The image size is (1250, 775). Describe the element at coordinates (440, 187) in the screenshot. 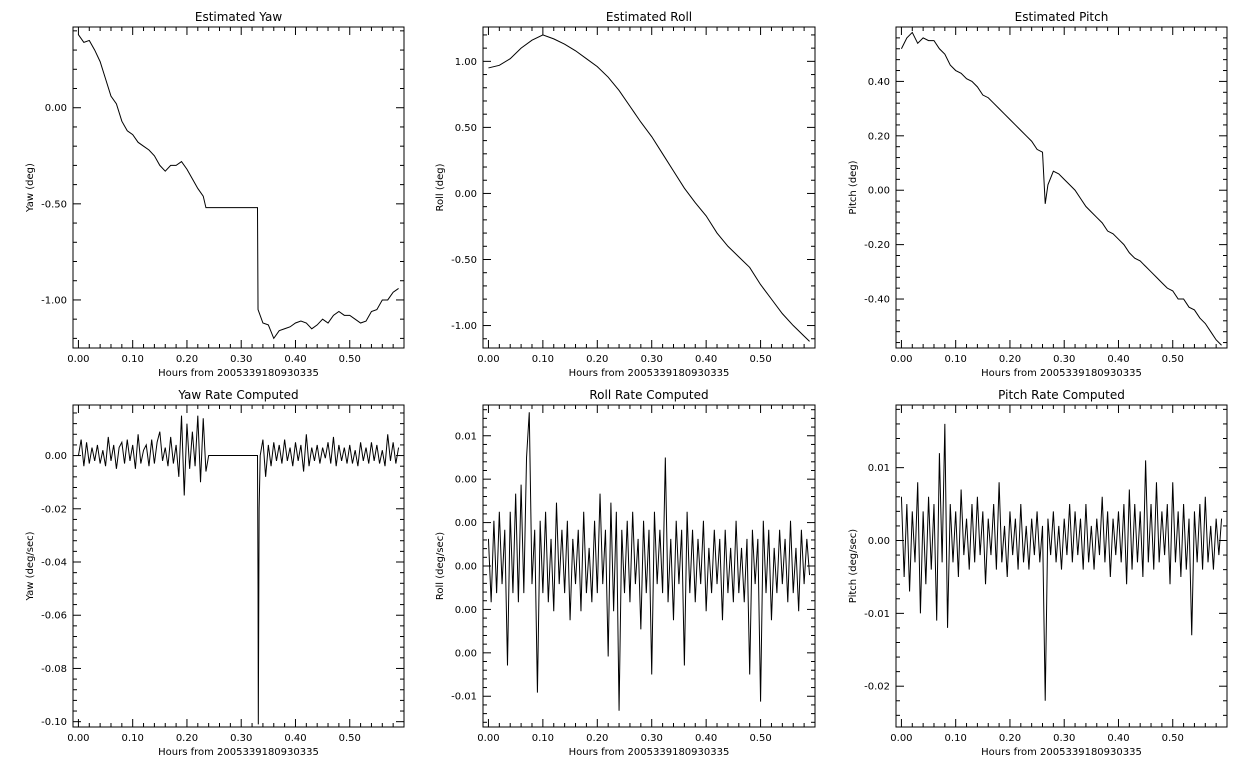

I see `y-axis-label: Roll (deg)` at that location.